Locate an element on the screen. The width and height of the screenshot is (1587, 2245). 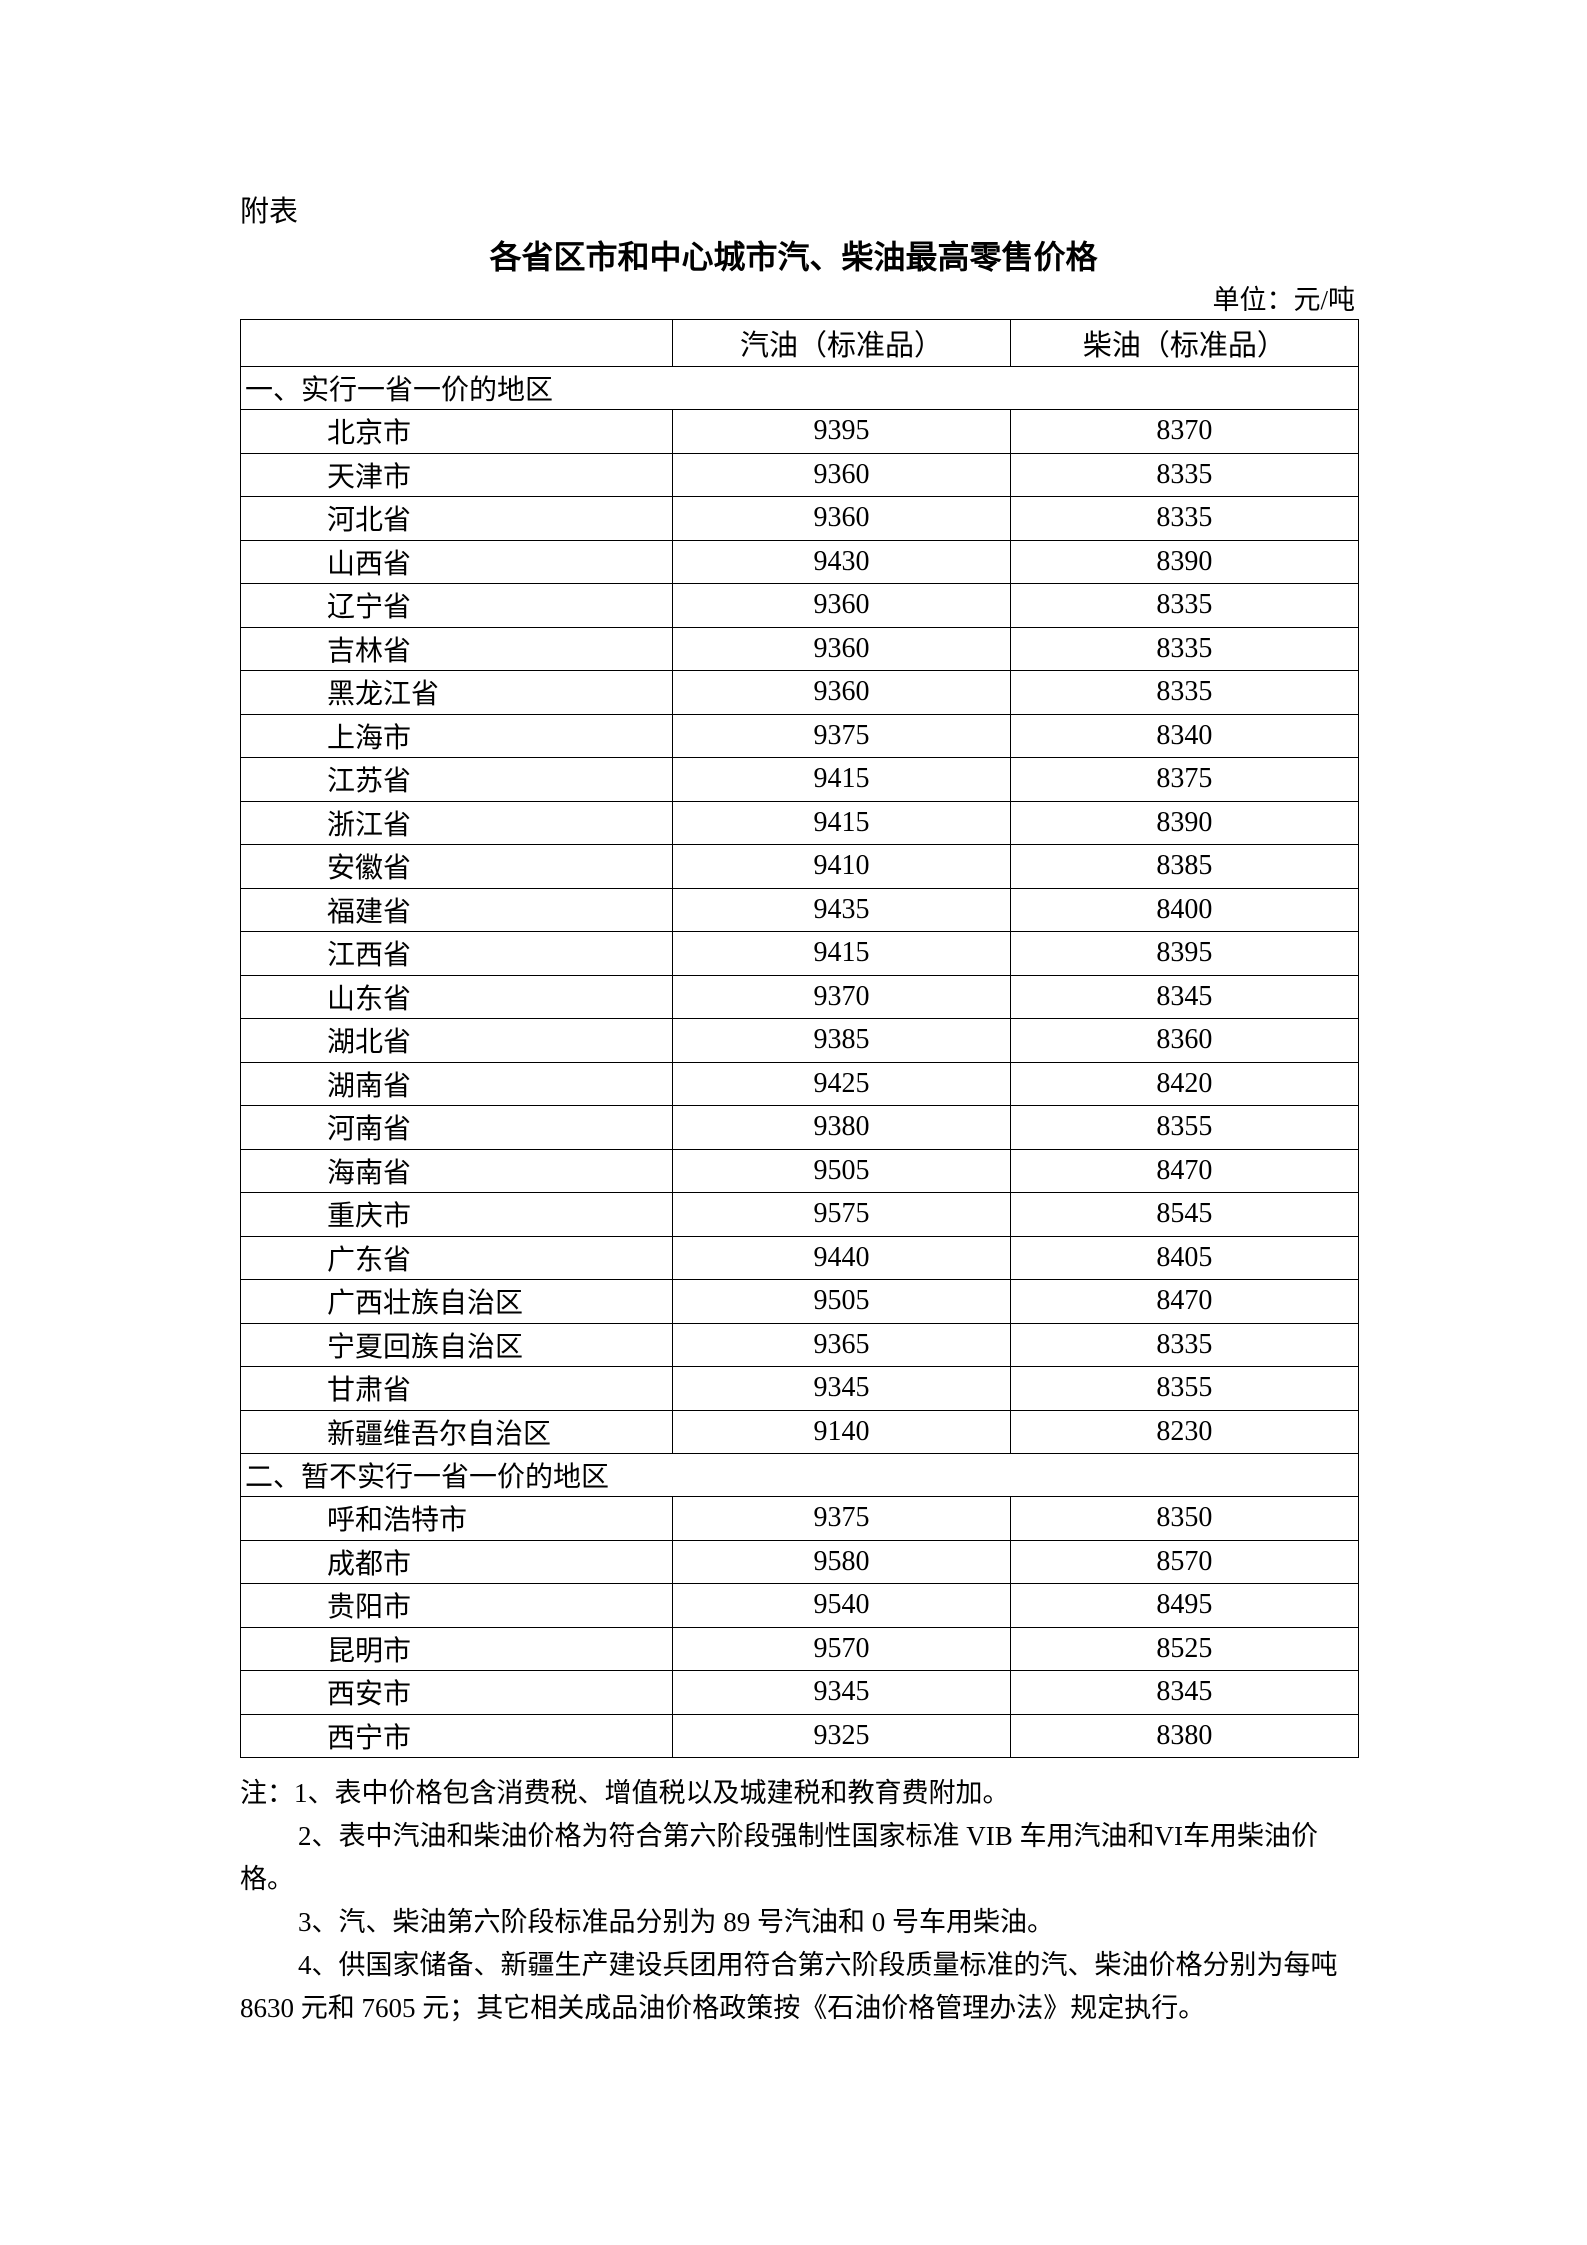
table-row: 山西省 9430 8390 is located at coordinates (799, 561).